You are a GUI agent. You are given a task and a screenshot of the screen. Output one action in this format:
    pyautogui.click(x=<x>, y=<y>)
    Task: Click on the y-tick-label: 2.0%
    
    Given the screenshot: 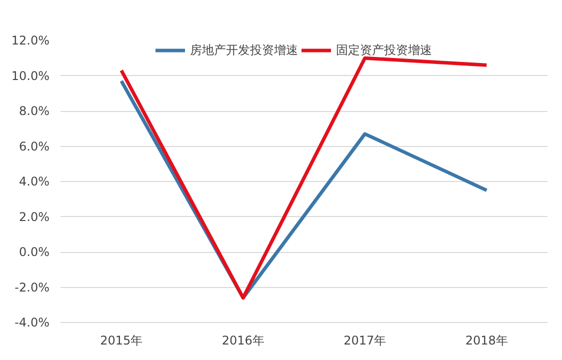 What is the action you would take?
    pyautogui.click(x=34, y=217)
    